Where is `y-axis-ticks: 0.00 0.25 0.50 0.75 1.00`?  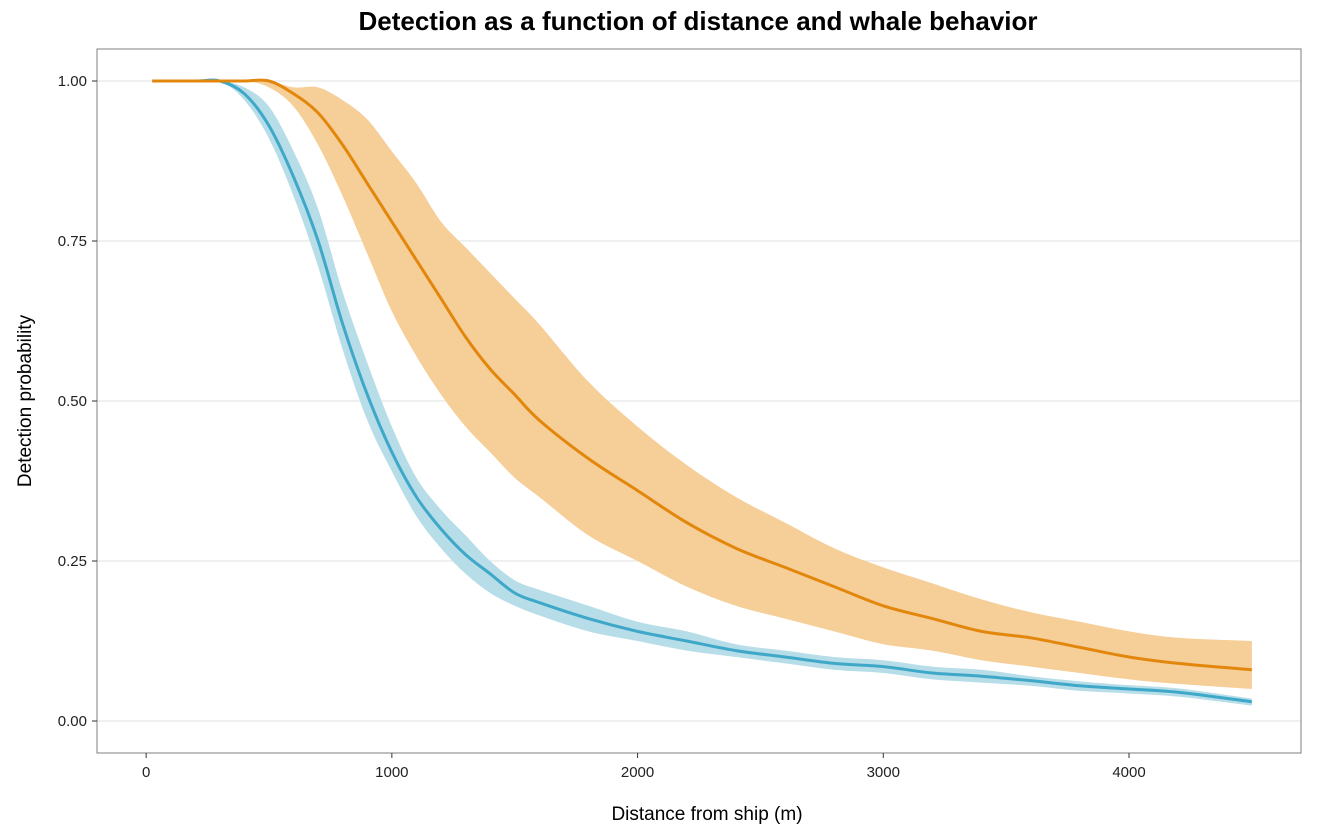
y-axis-ticks: 0.00 0.25 0.50 0.75 1.00 is located at coordinates (77, 401).